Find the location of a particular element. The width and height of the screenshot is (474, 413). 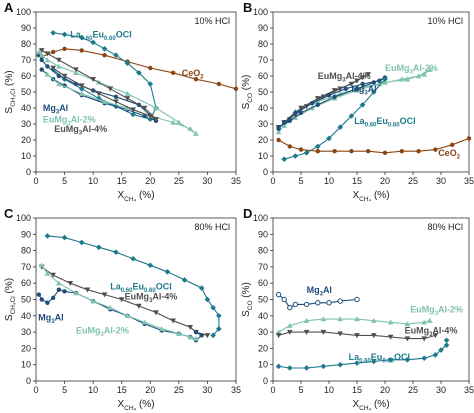

y-tick-label: 50 is located at coordinates (263, 300).